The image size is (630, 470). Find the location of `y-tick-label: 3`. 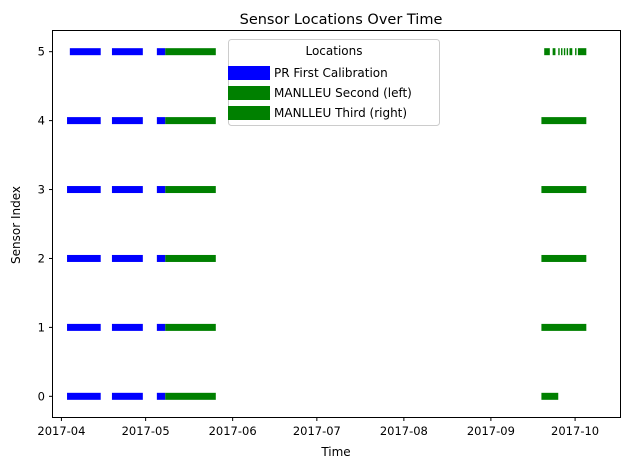

y-tick-label: 3 is located at coordinates (41, 190).